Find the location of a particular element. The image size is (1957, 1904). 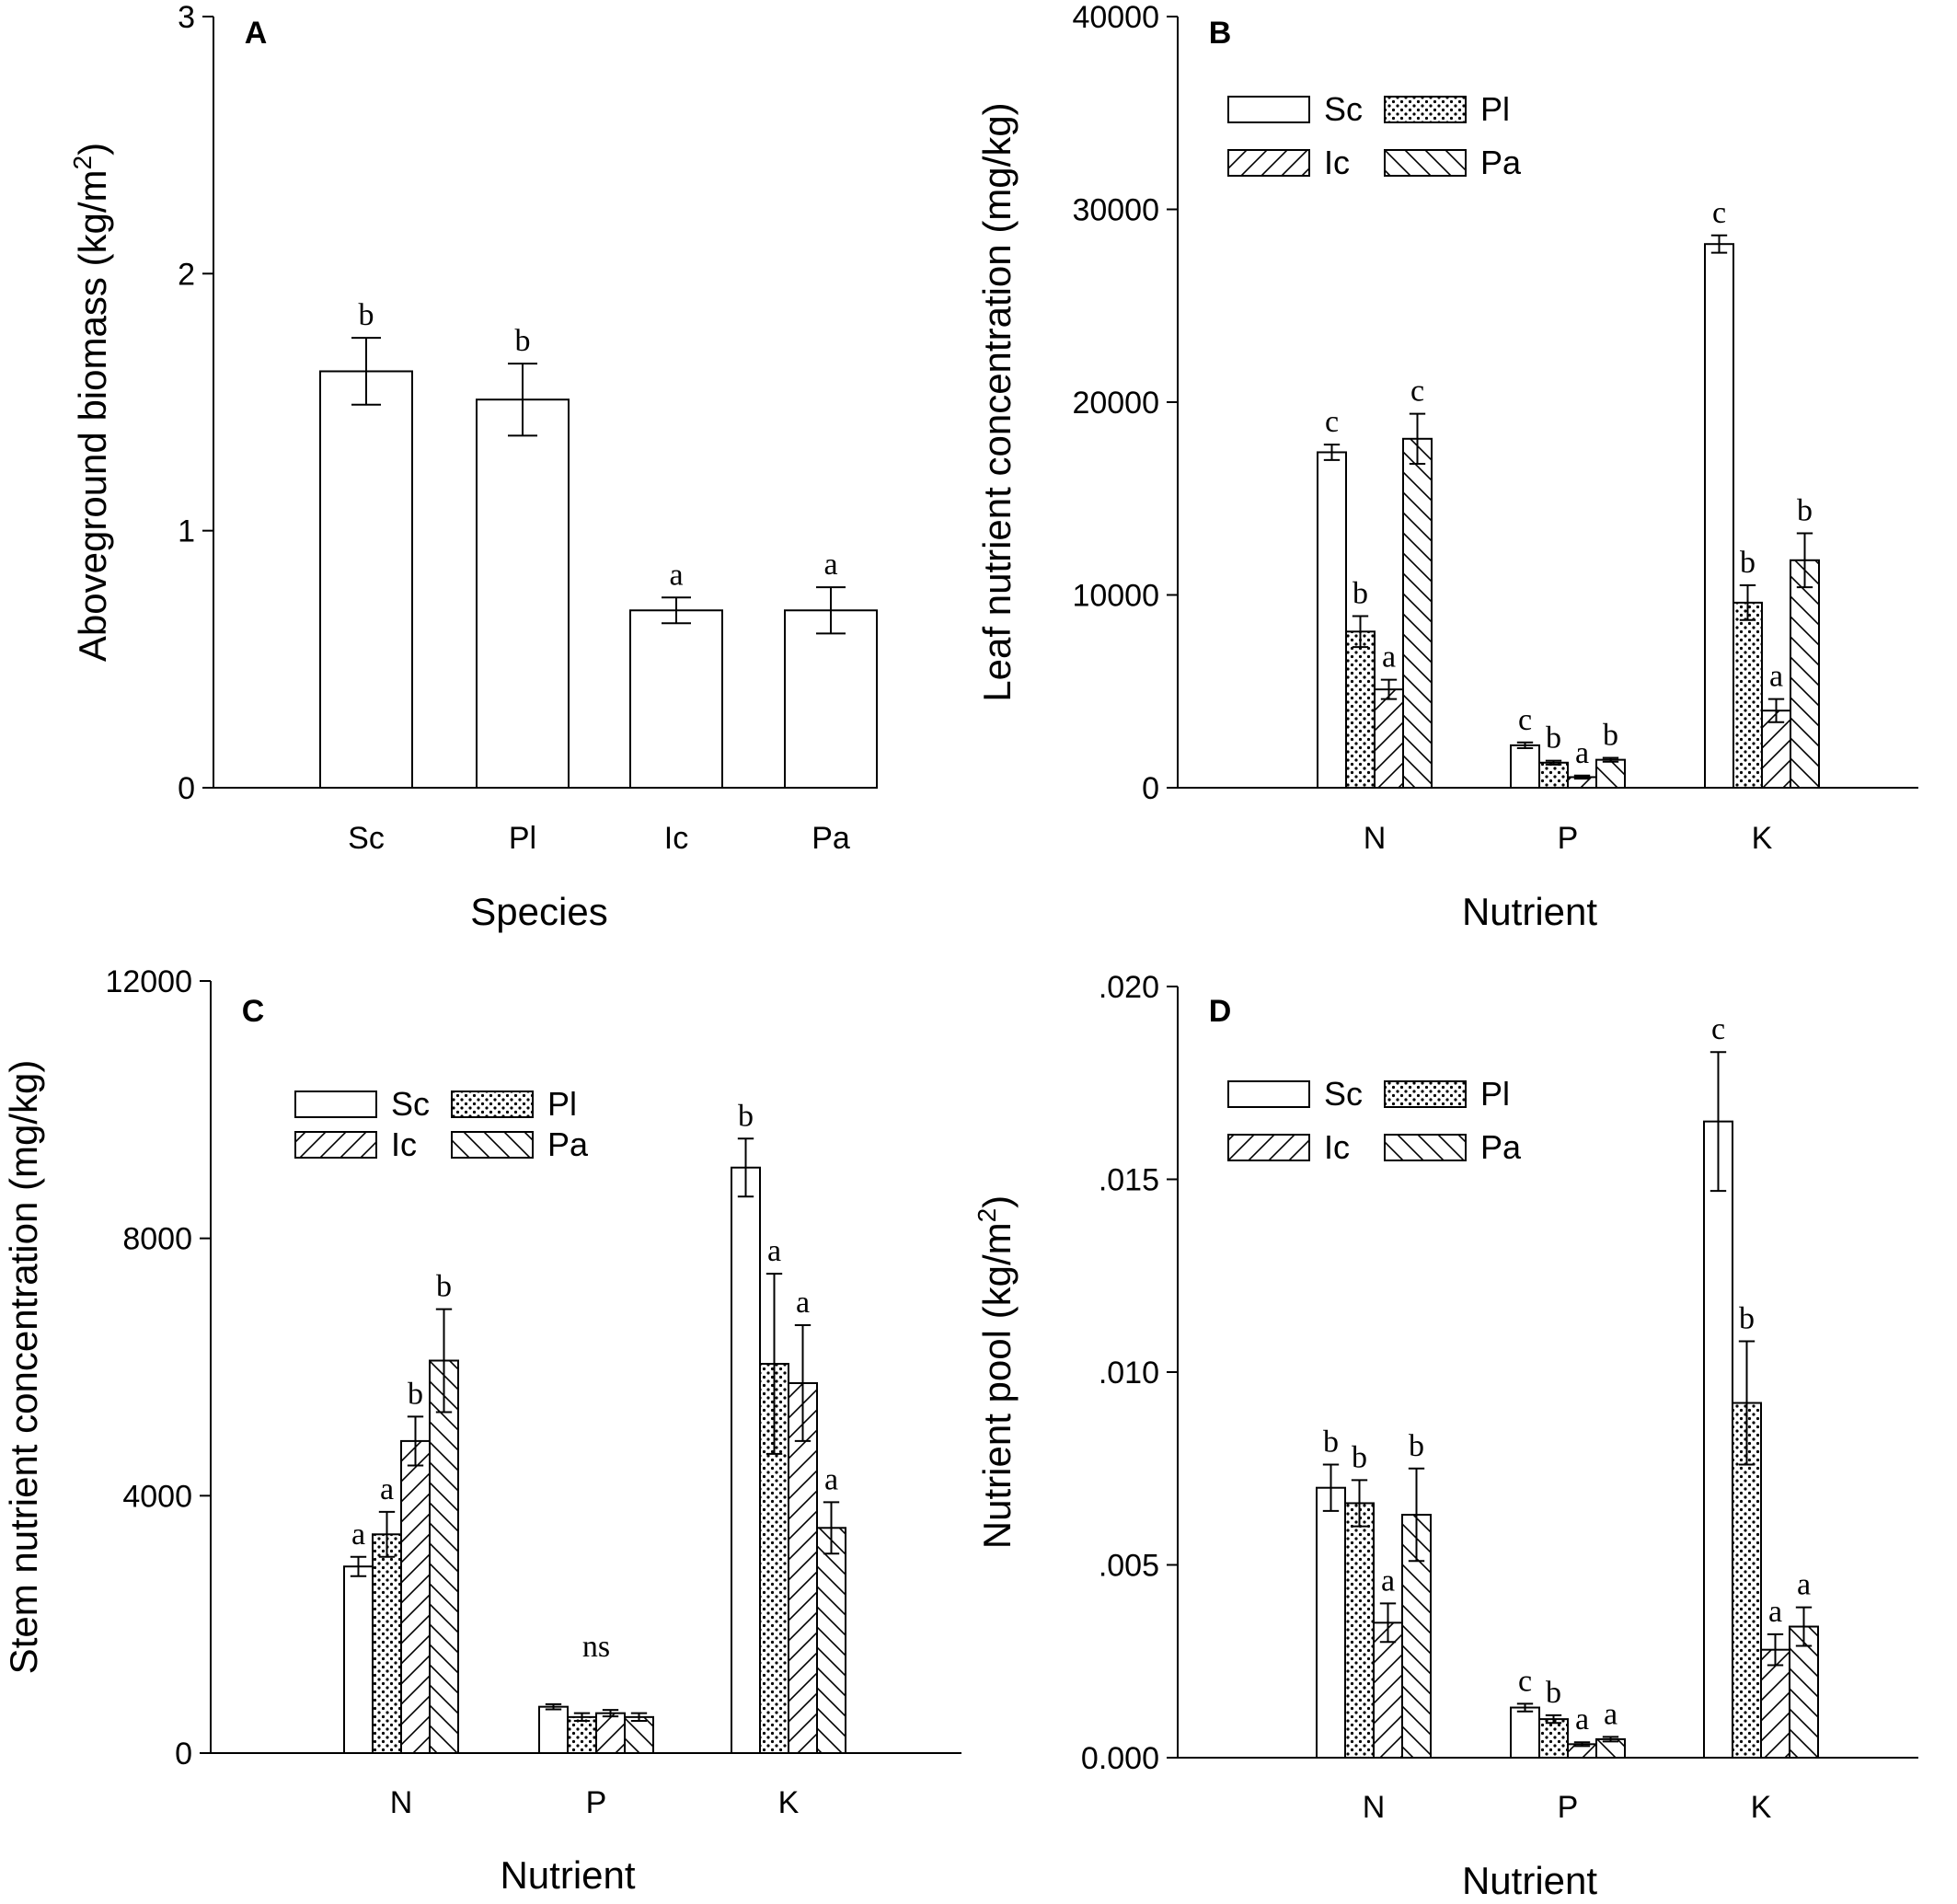

y-tick-label: 4000 is located at coordinates (157, 1496).